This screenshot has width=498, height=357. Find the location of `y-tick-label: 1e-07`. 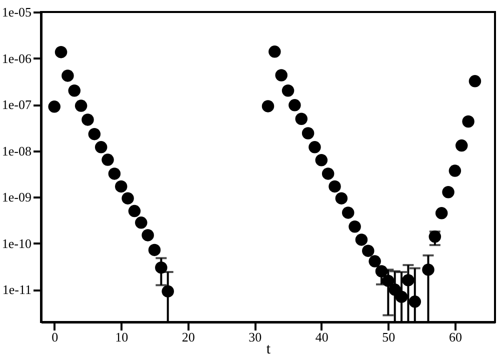

y-tick-label: 1e-07 is located at coordinates (17, 104).